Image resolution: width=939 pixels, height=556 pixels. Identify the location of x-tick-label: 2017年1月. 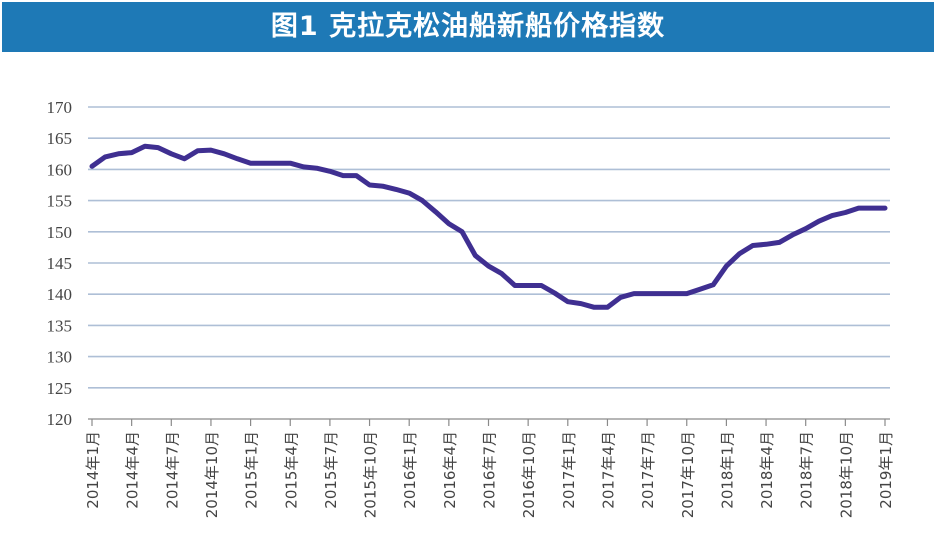
(569, 470).